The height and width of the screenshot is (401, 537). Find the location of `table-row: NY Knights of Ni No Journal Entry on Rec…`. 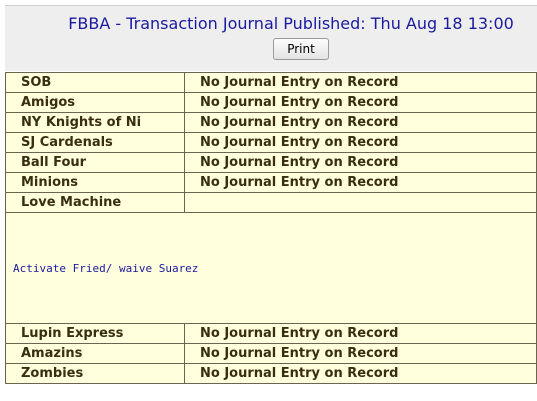

table-row: NY Knights of Ni No Journal Entry on Rec… is located at coordinates (271, 122).